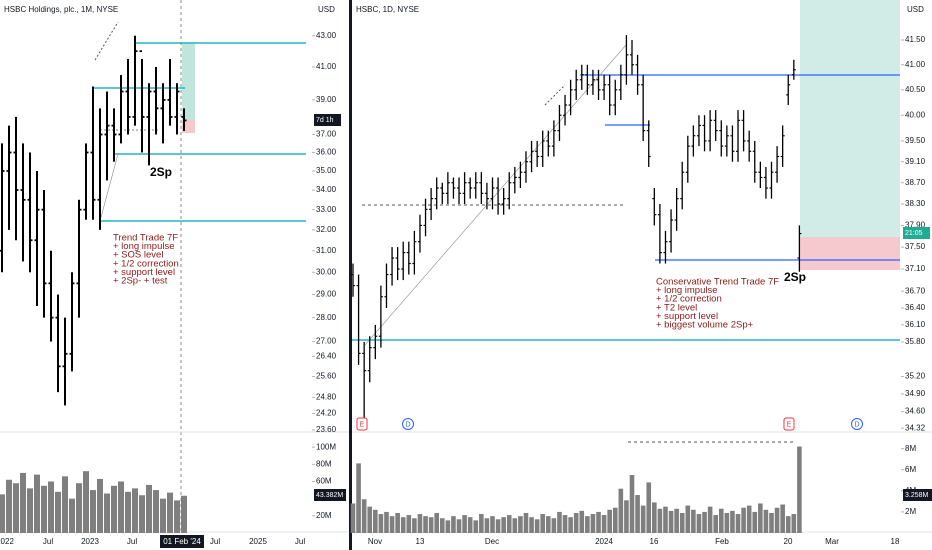 The image size is (932, 550). What do you see at coordinates (326, 209) in the screenshot?
I see `y-tick-label: 33.00` at bounding box center [326, 209].